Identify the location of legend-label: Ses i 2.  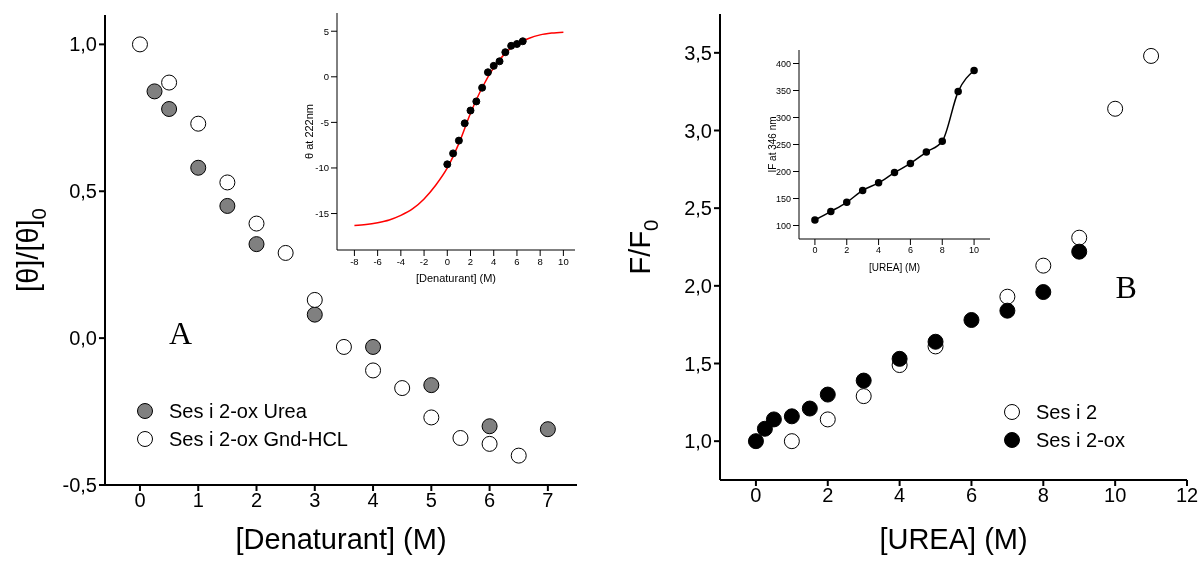
(1067, 412).